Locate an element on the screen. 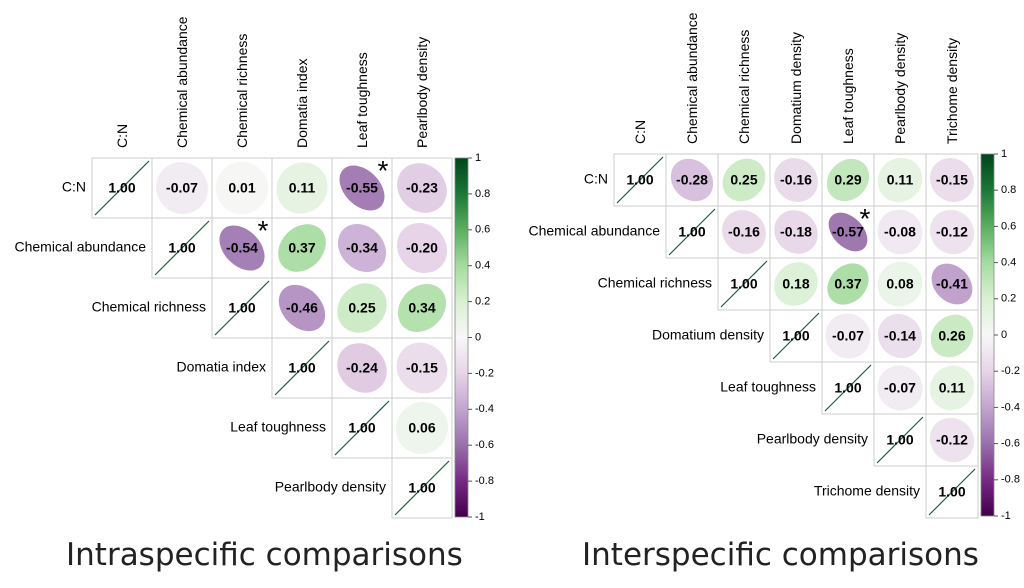 The width and height of the screenshot is (1024, 588). correlation-cell: -0.20 is located at coordinates (422, 248).